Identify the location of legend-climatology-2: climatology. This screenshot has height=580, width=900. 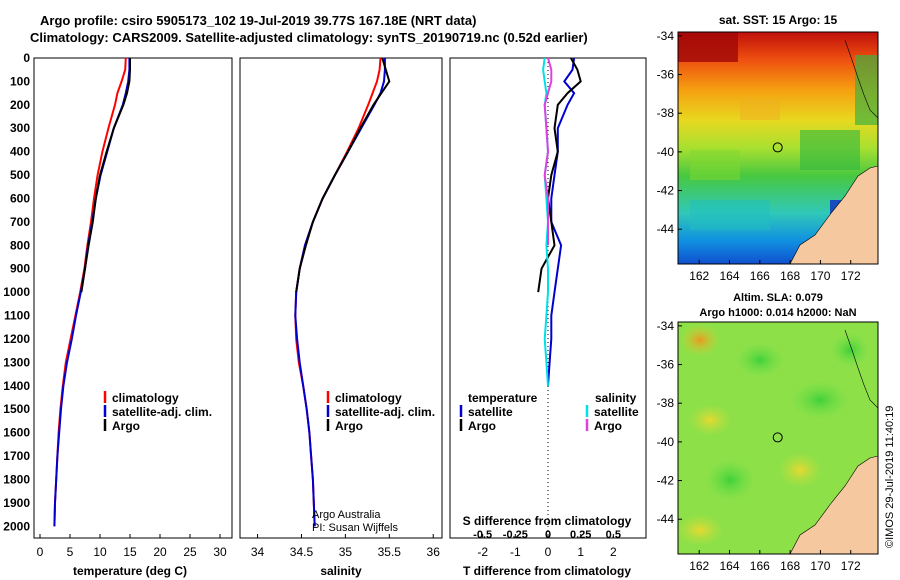
(368, 398).